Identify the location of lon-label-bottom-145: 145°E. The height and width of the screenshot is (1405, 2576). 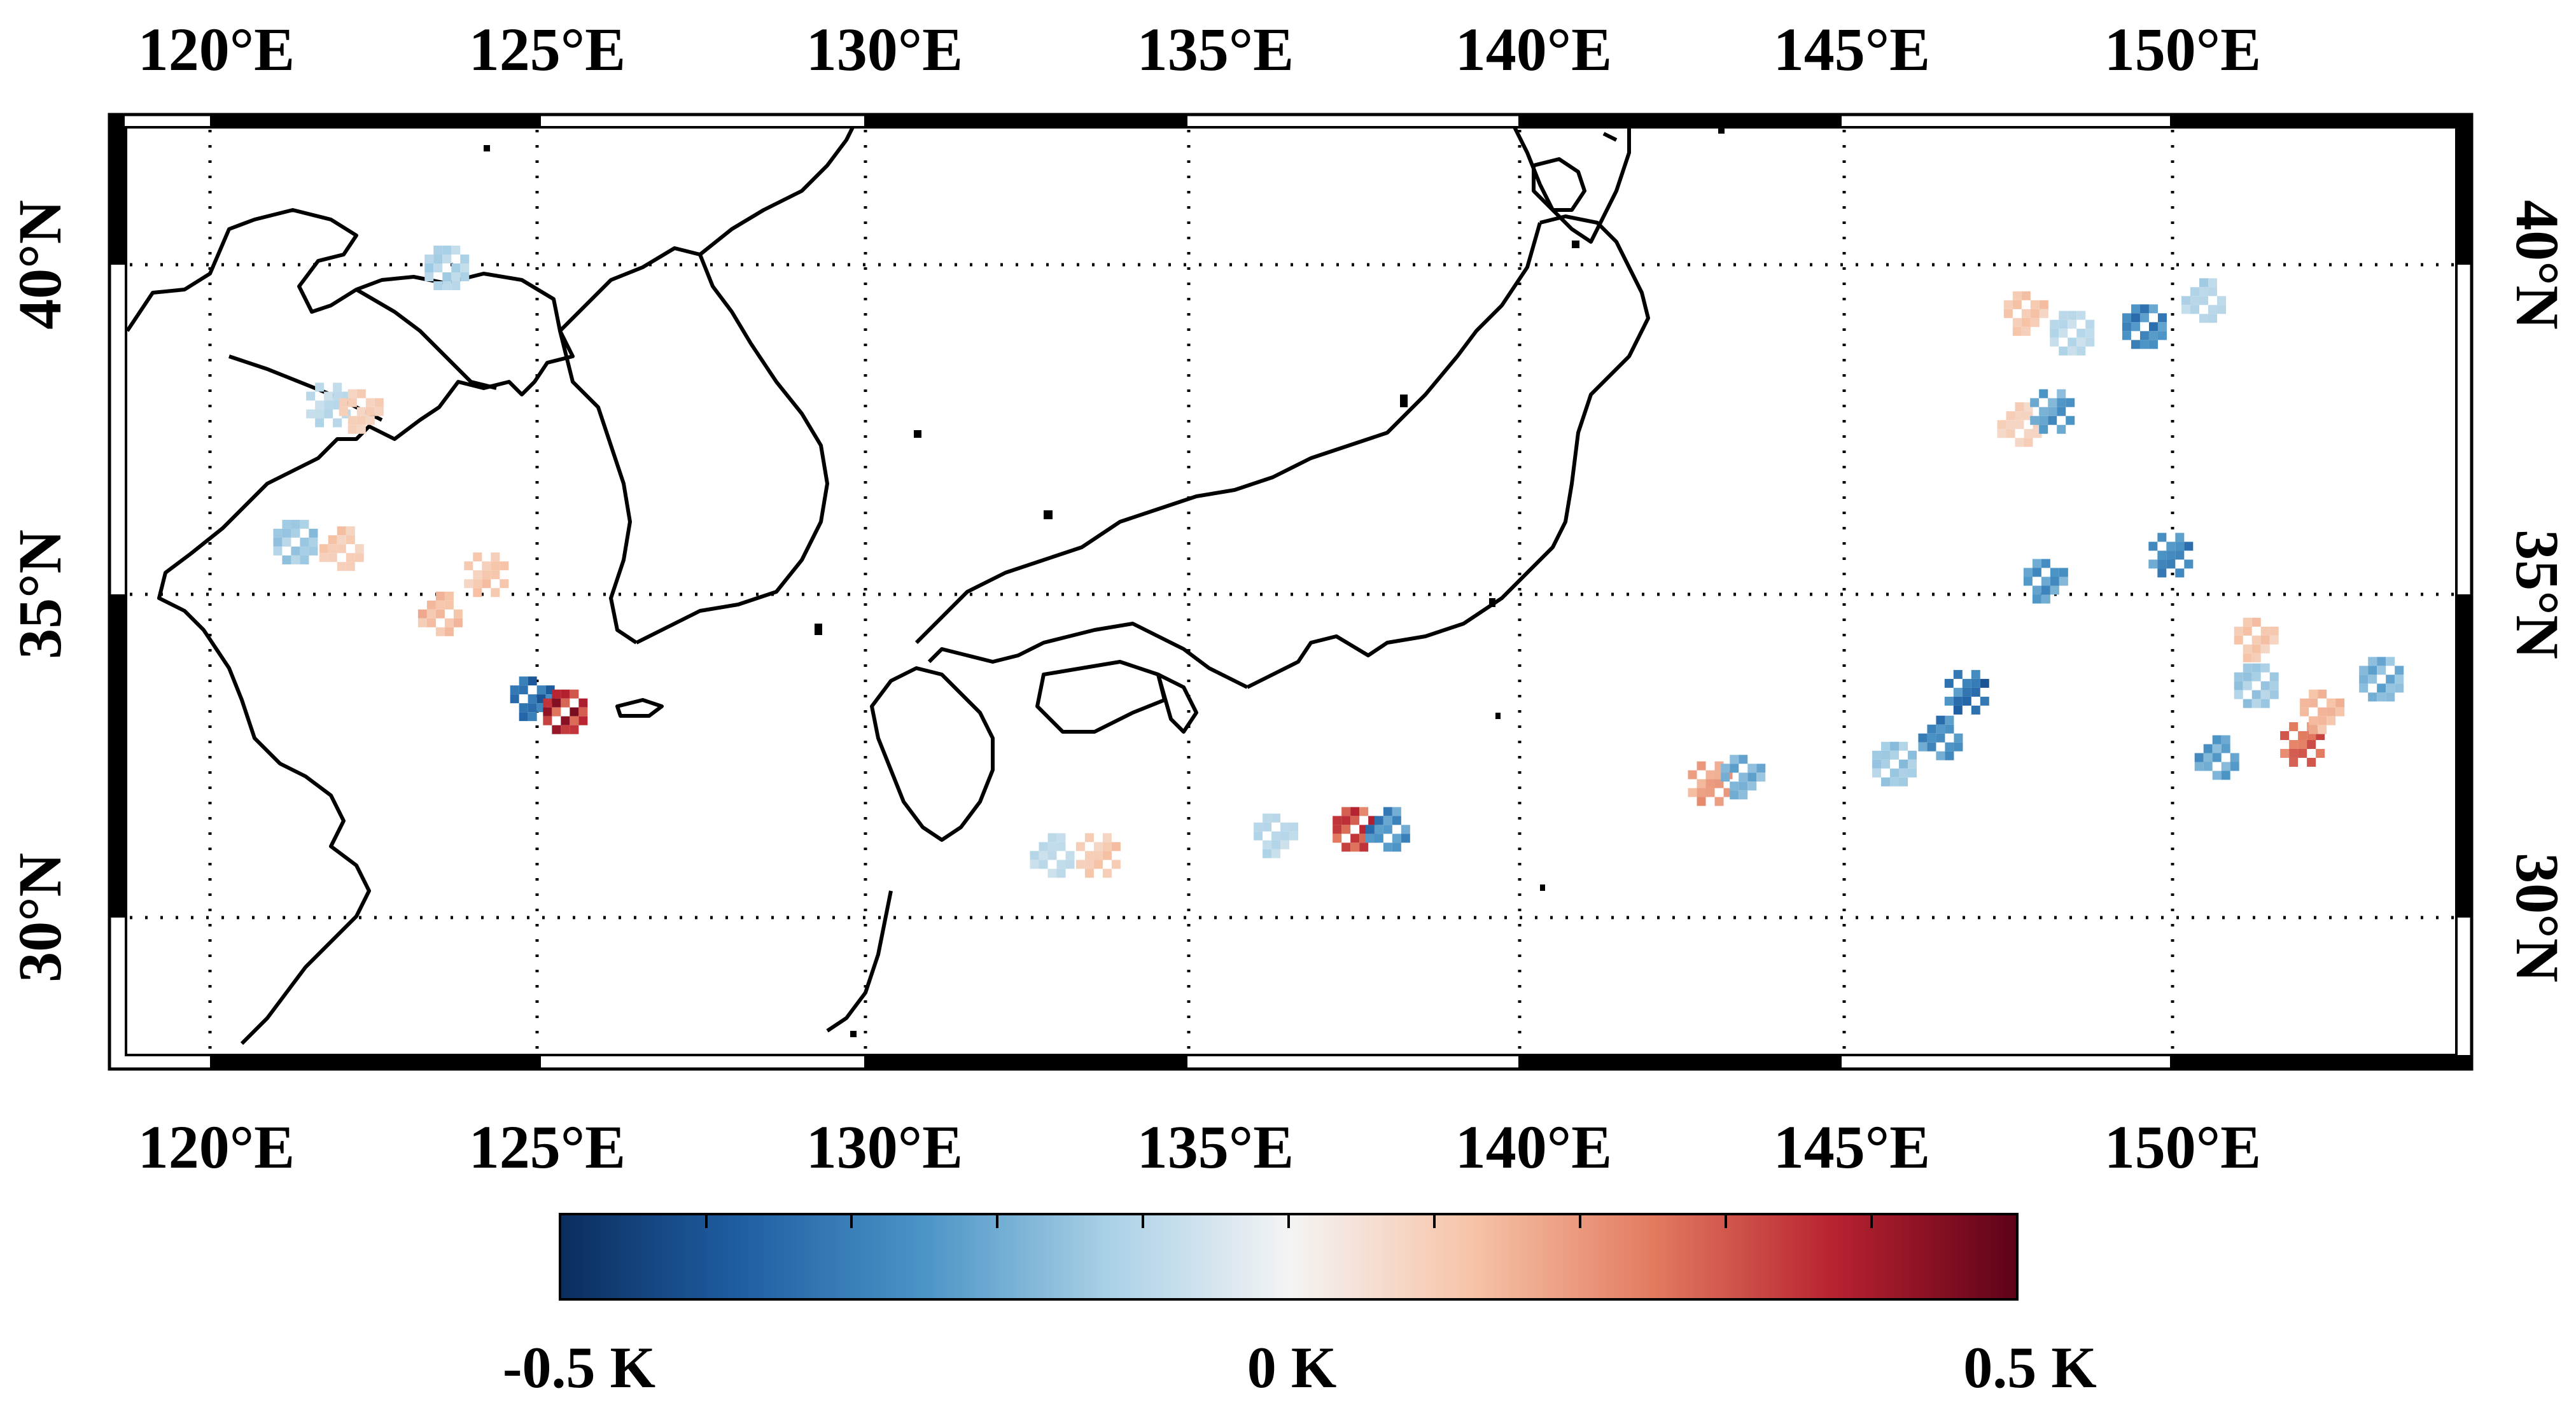
(1852, 1147).